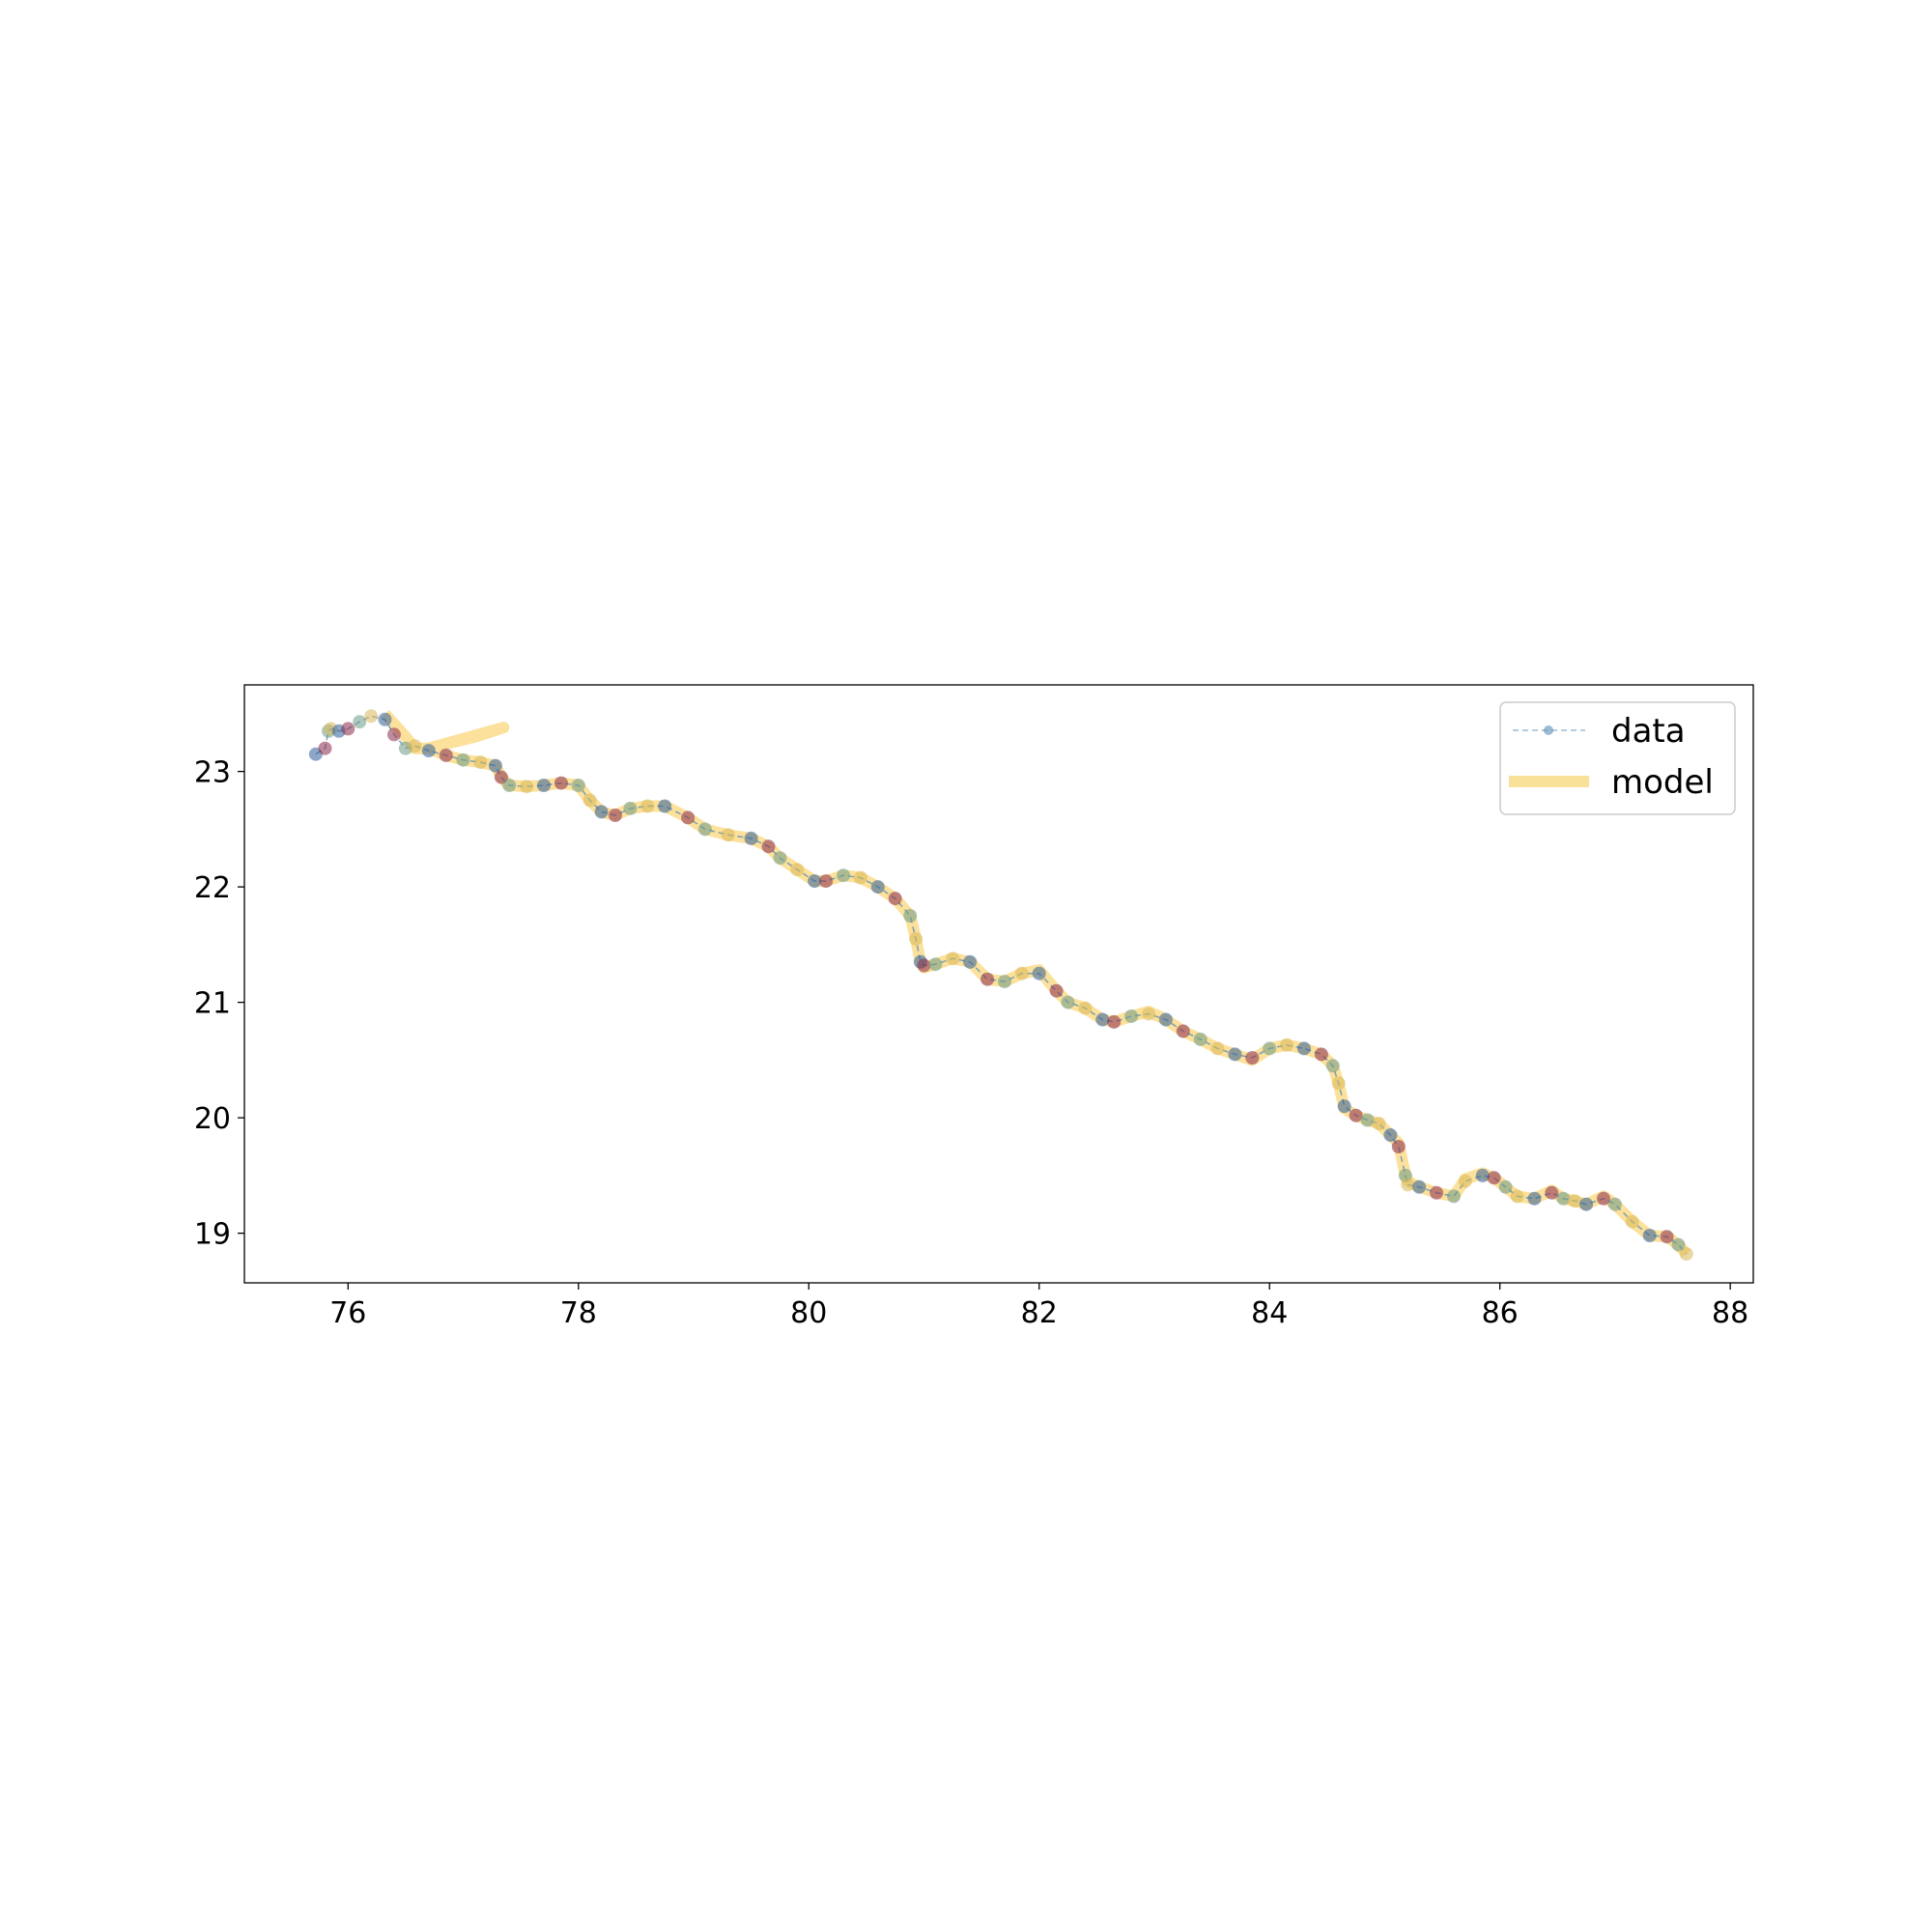  I want to click on y-tick-label: 19, so click(212, 1235).